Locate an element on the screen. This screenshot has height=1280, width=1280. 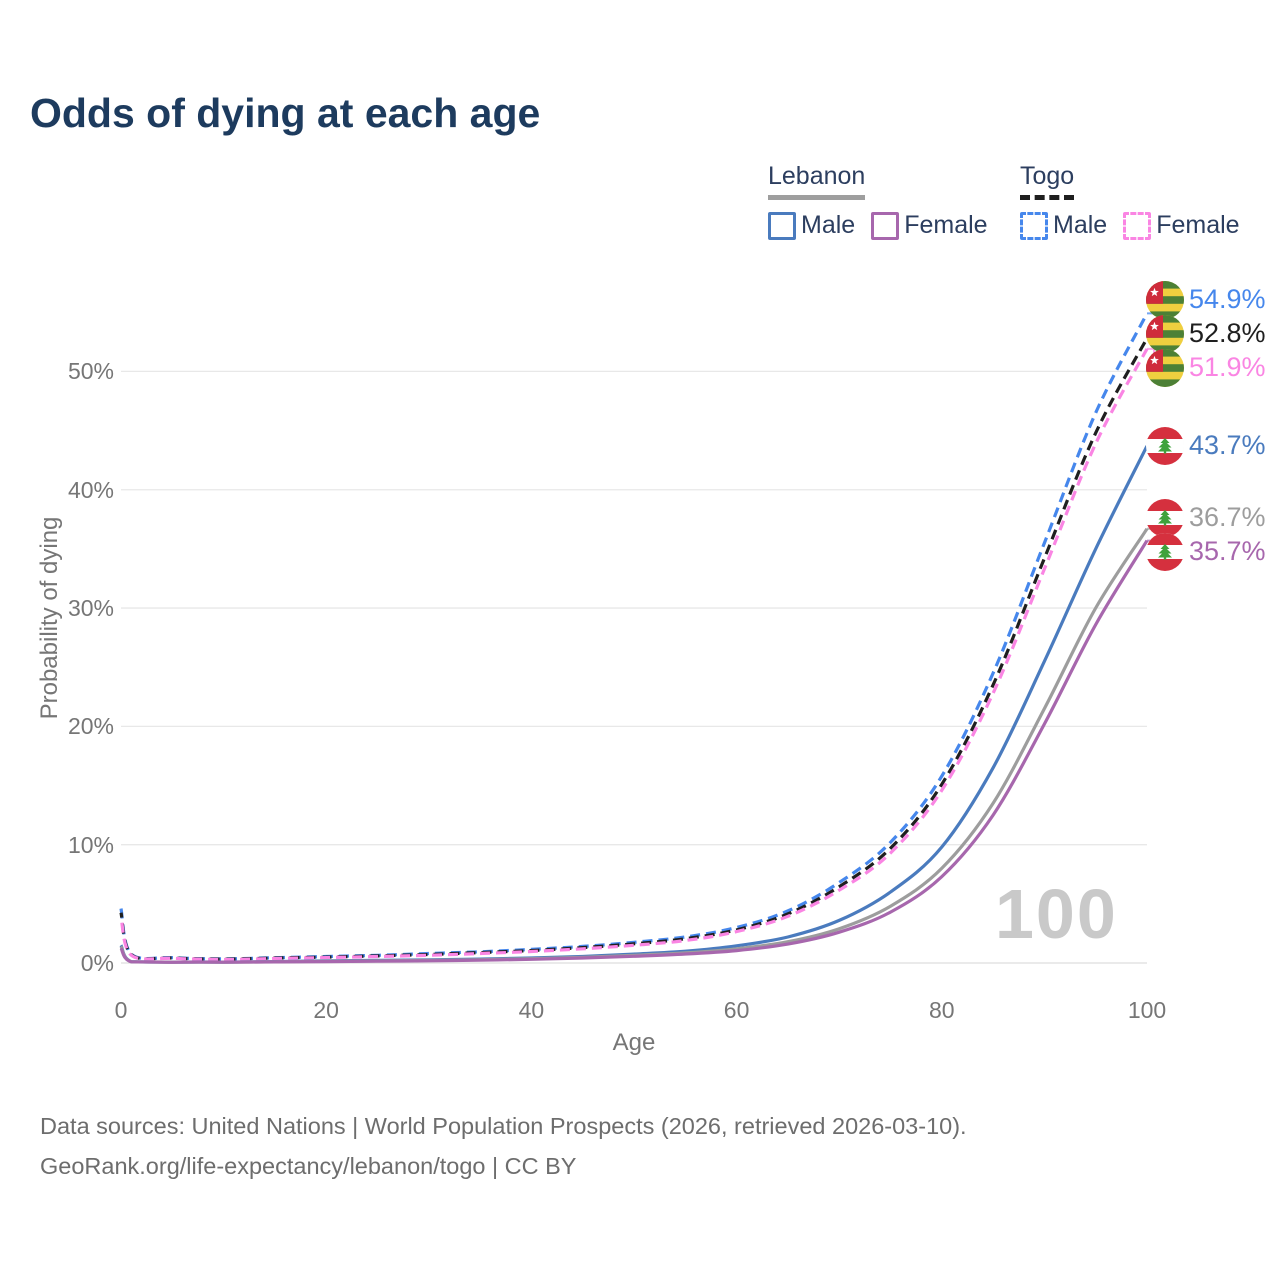
y-axis-title: Probability of dying is located at coordinates (49, 618).